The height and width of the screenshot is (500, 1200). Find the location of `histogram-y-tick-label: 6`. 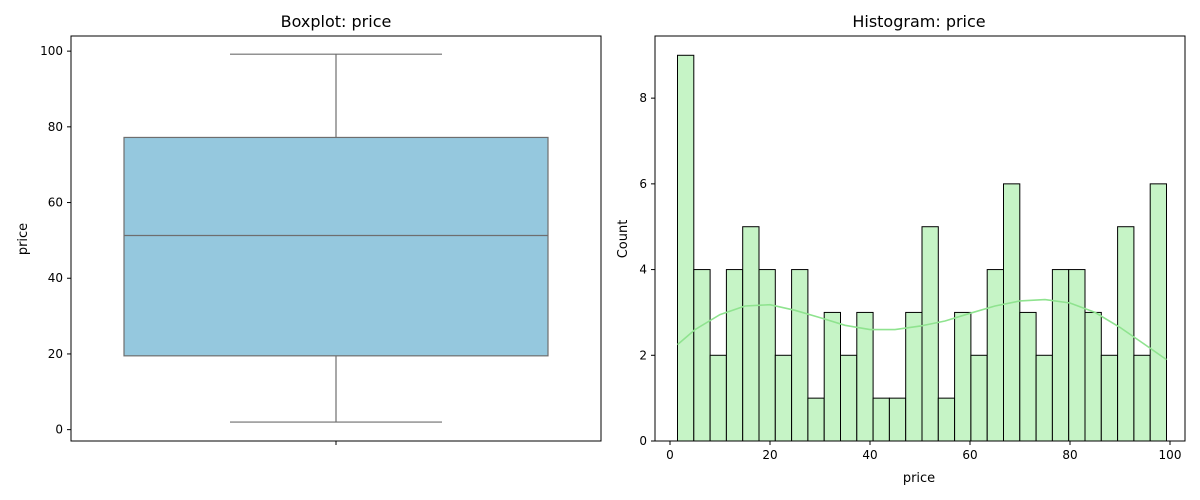

histogram-y-tick-label: 6 is located at coordinates (643, 184).